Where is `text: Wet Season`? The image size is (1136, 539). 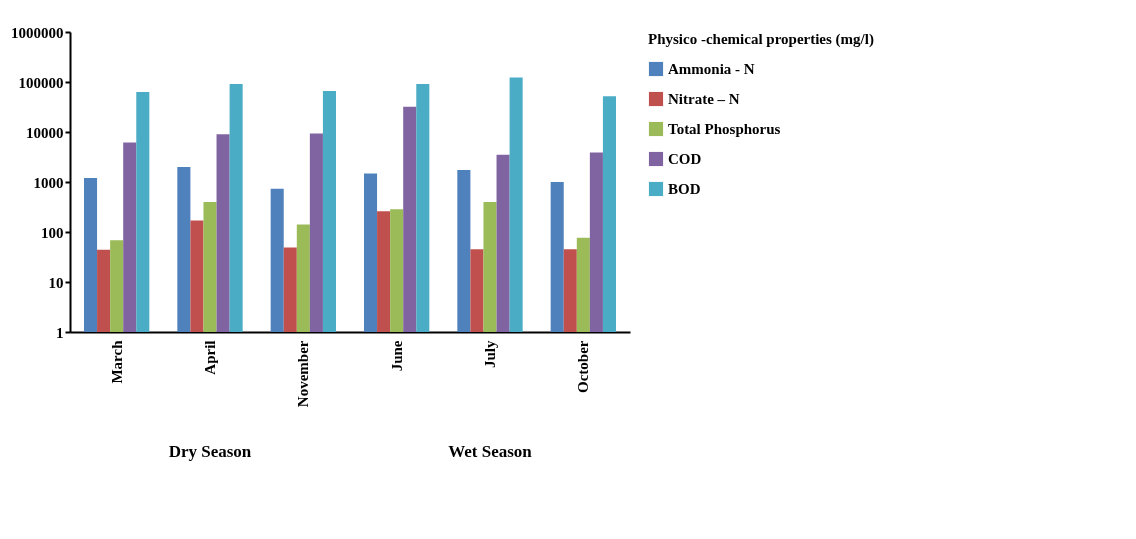
text: Wet Season is located at coordinates (490, 451).